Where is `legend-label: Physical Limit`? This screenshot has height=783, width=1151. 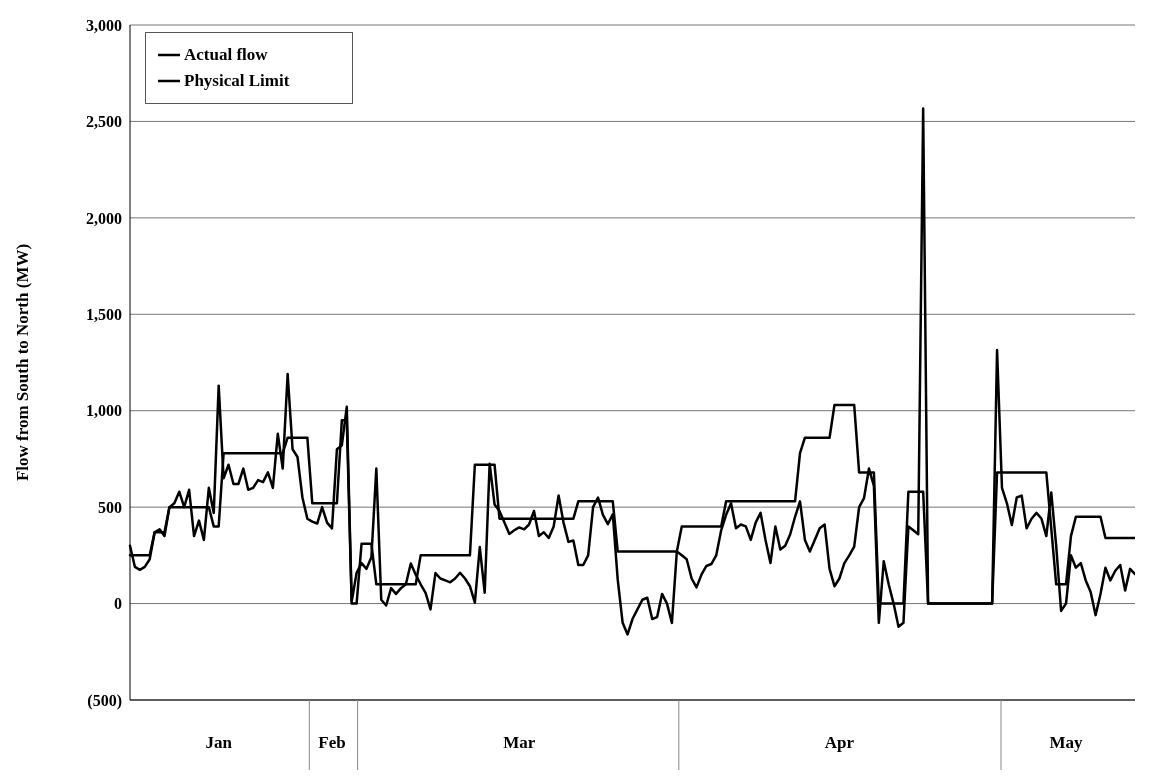 legend-label: Physical Limit is located at coordinates (237, 81).